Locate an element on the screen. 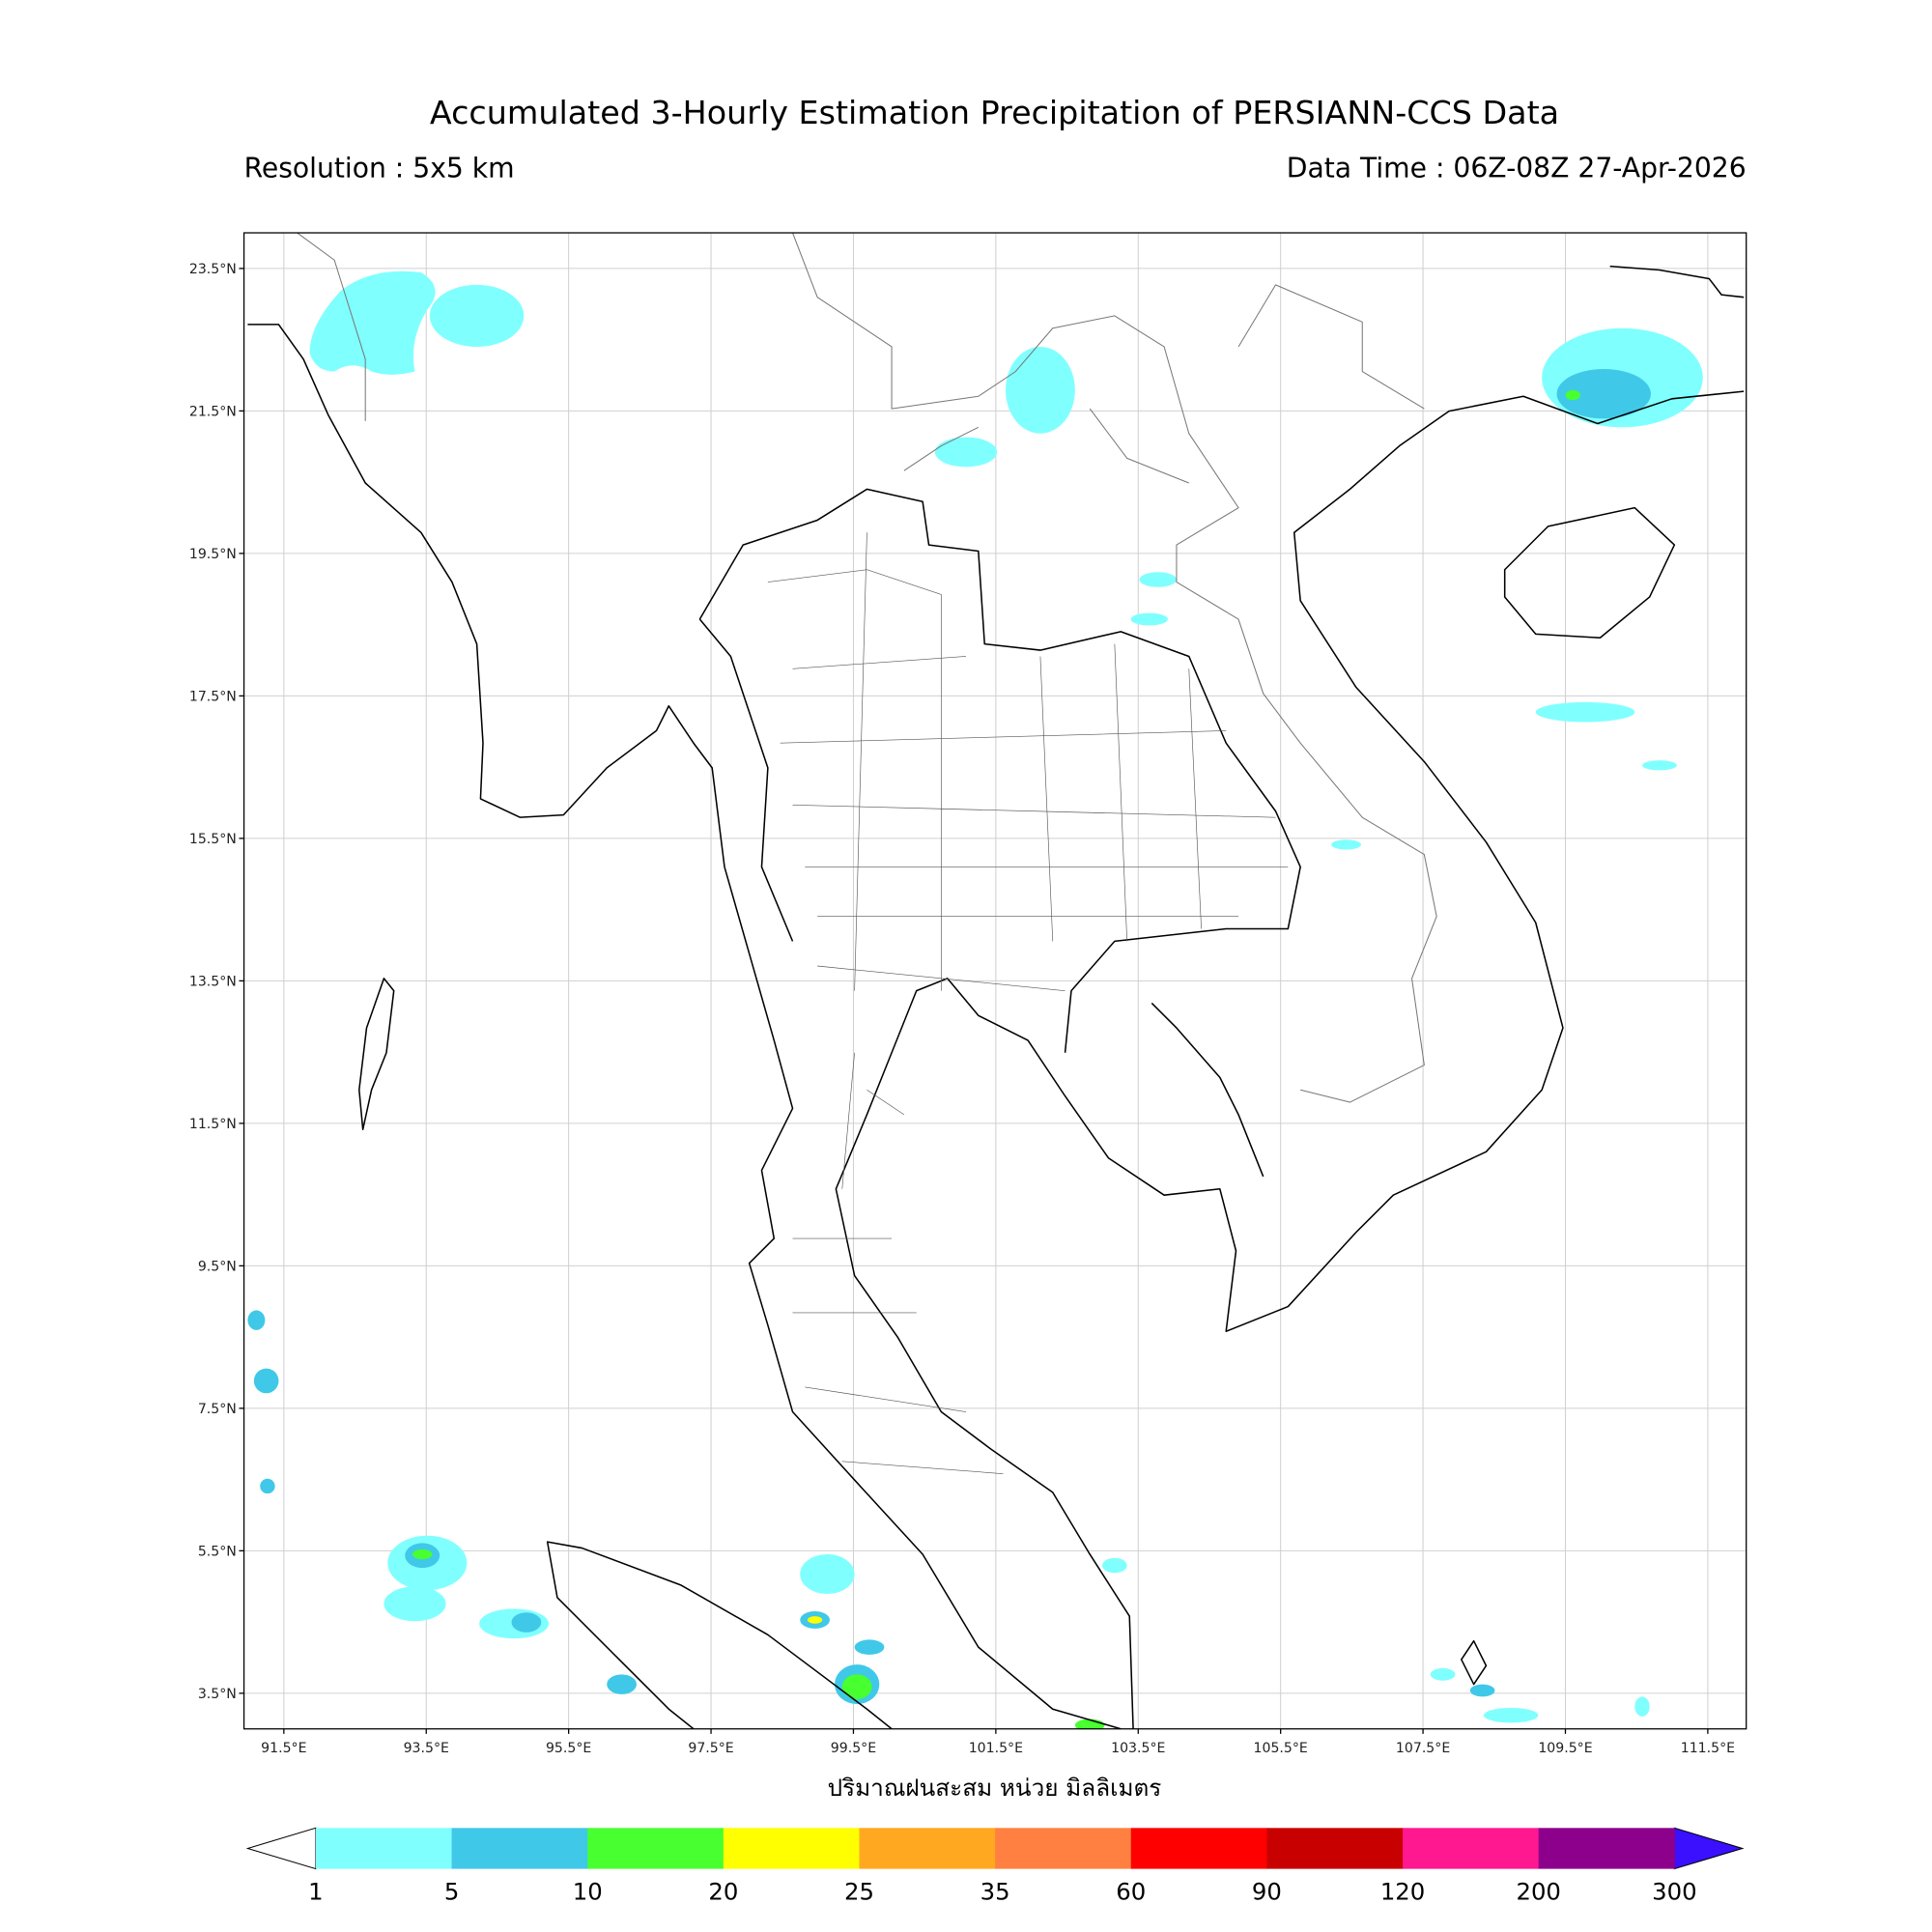  colorbar: 1 5 10 20 25 35 60 90 120 200 300 is located at coordinates (995, 1866).